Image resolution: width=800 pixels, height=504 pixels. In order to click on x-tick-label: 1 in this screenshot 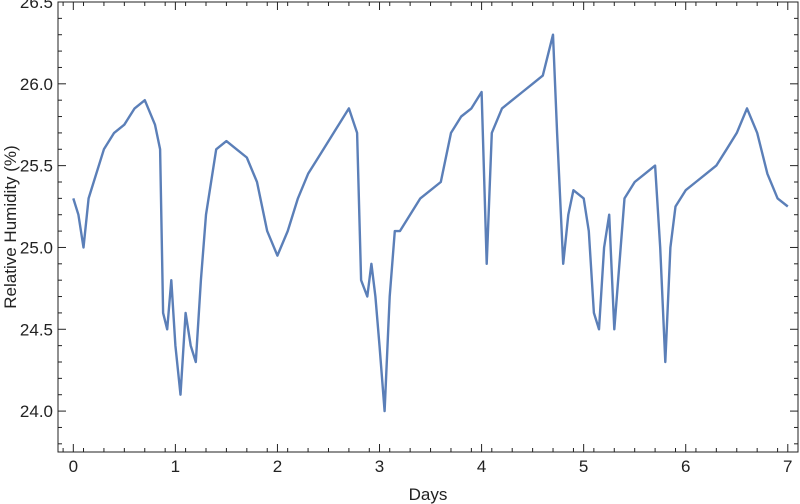, I will do `click(175, 466)`.